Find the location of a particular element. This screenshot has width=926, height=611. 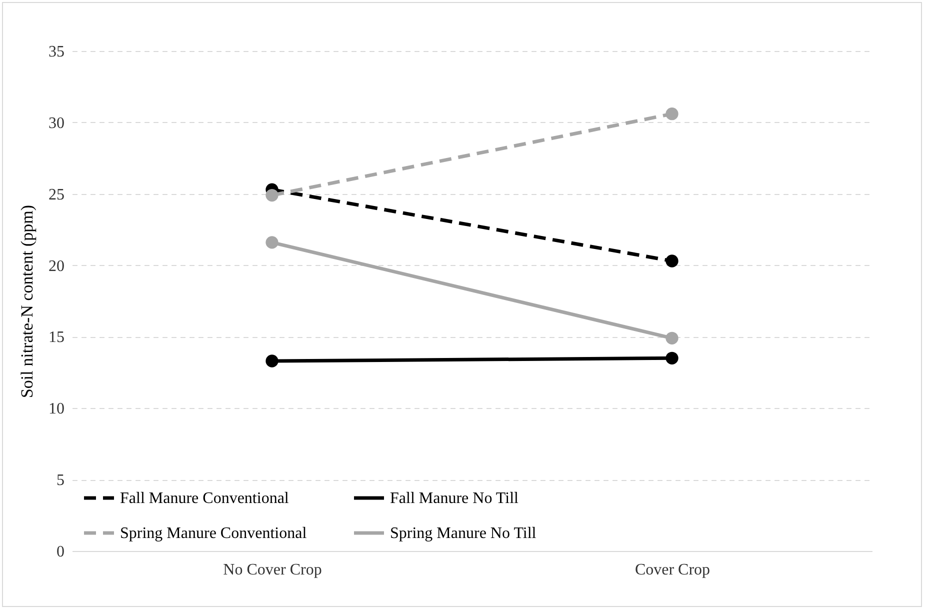

y-tick-label: 5 is located at coordinates (60, 481).